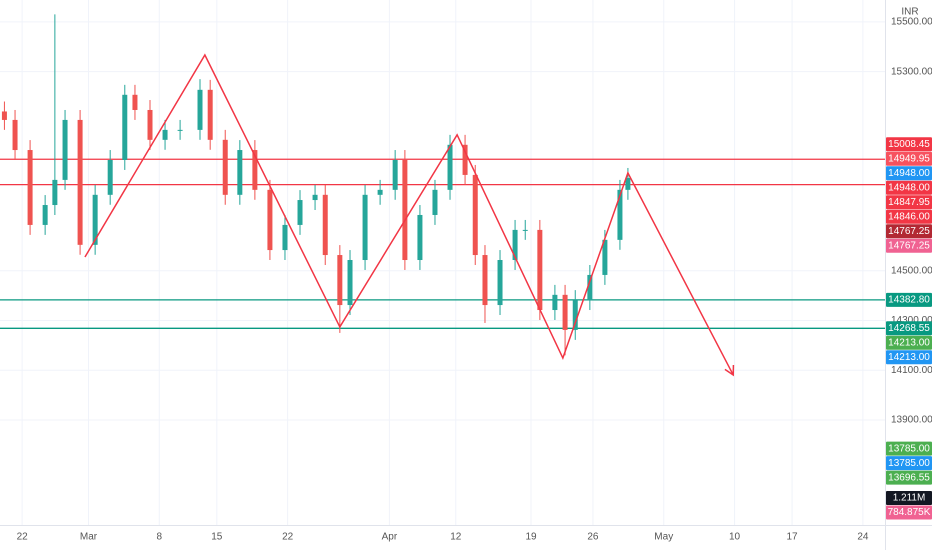 The height and width of the screenshot is (550, 932). What do you see at coordinates (793, 537) in the screenshot?
I see `x-tick-label: 17` at bounding box center [793, 537].